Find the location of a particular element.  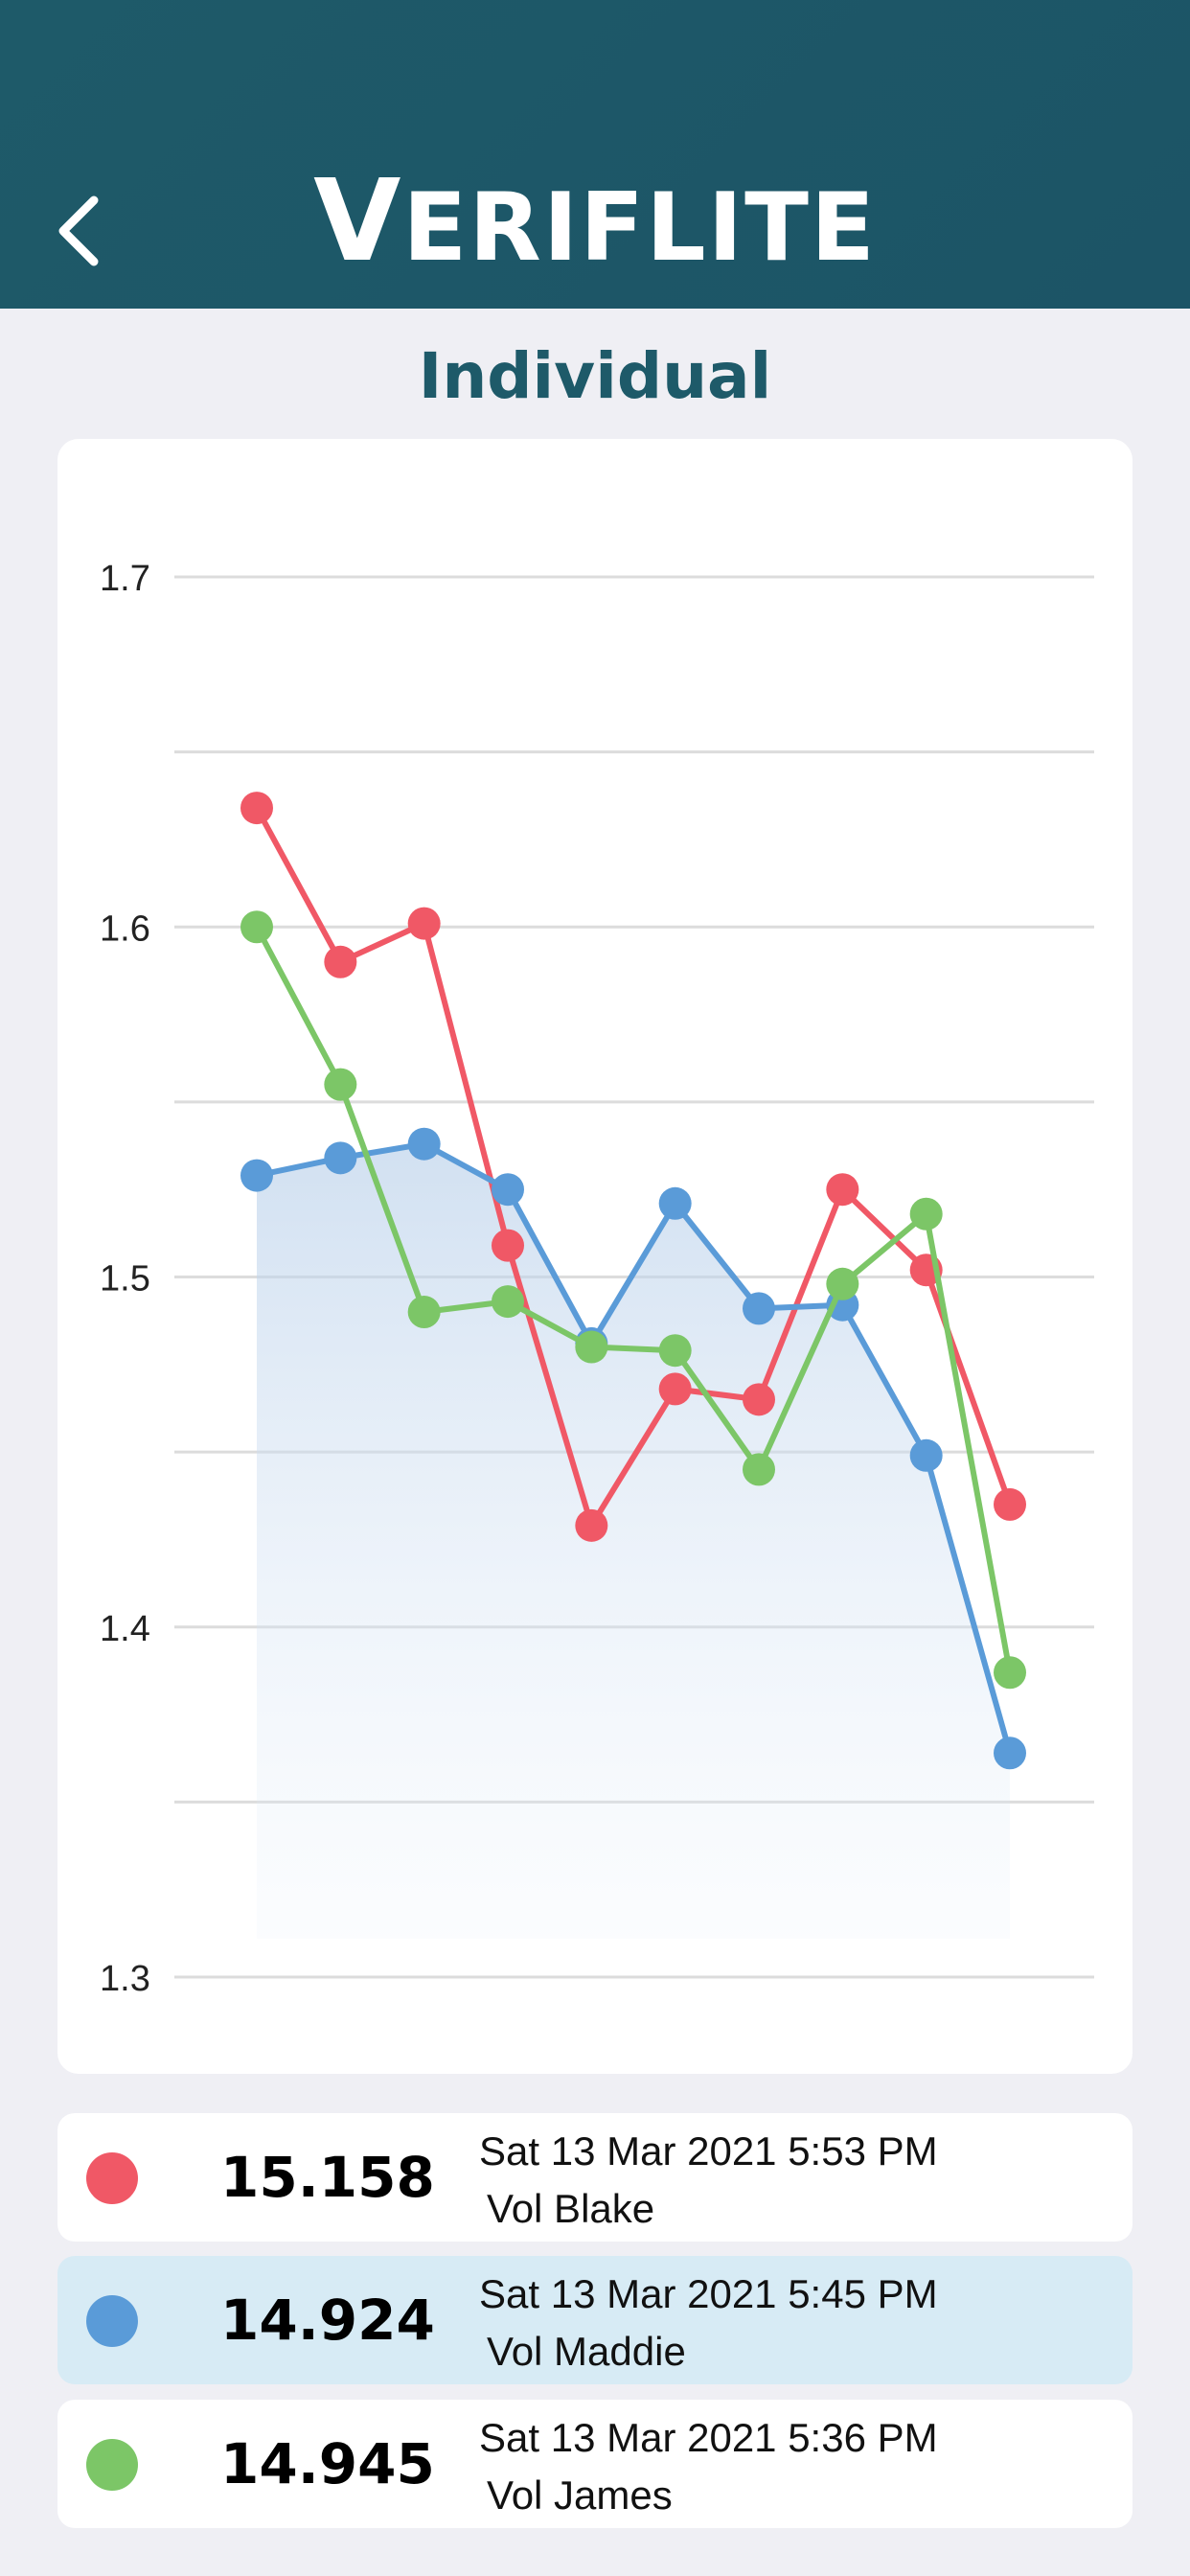

page-title: Individual is located at coordinates (595, 376).